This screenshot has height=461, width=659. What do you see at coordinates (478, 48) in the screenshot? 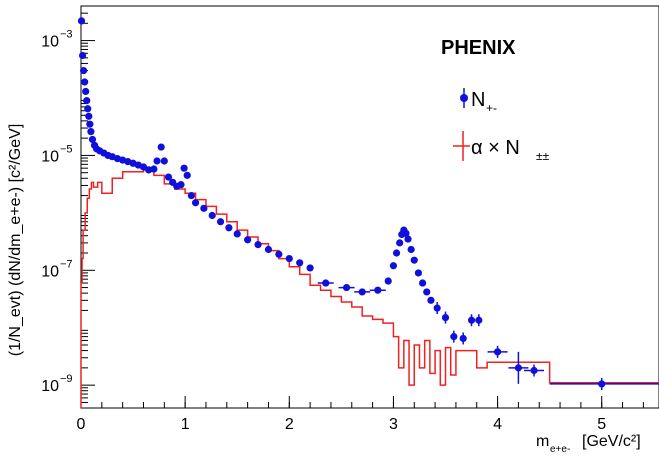
I see `phenix-annotation: PHENIX` at bounding box center [478, 48].